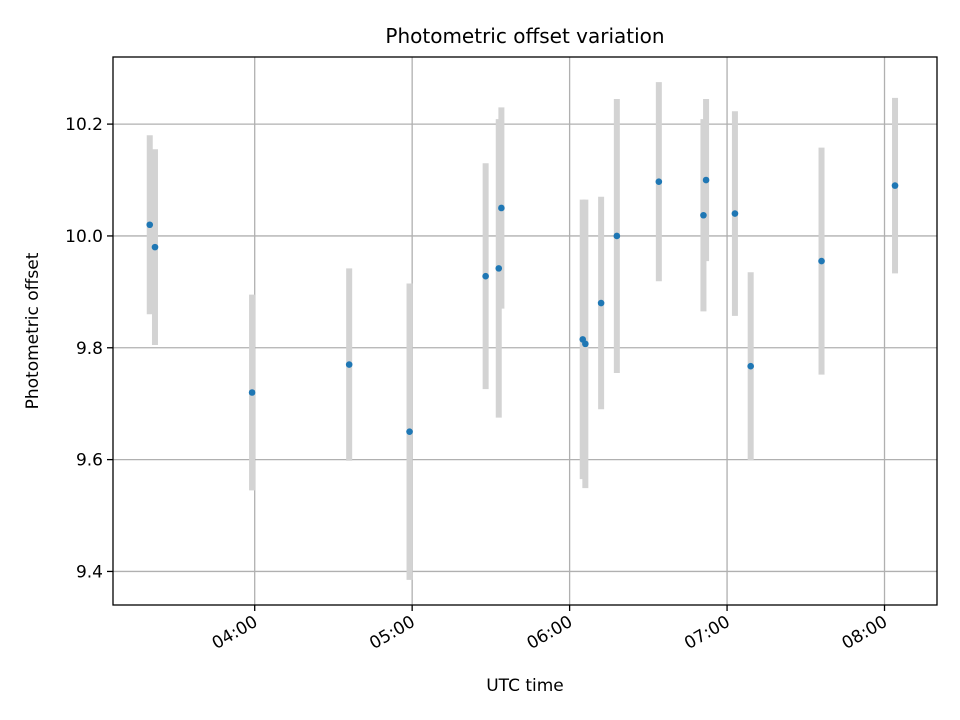 The height and width of the screenshot is (720, 960). I want to click on y-axis-label: Photometric offset, so click(33, 330).